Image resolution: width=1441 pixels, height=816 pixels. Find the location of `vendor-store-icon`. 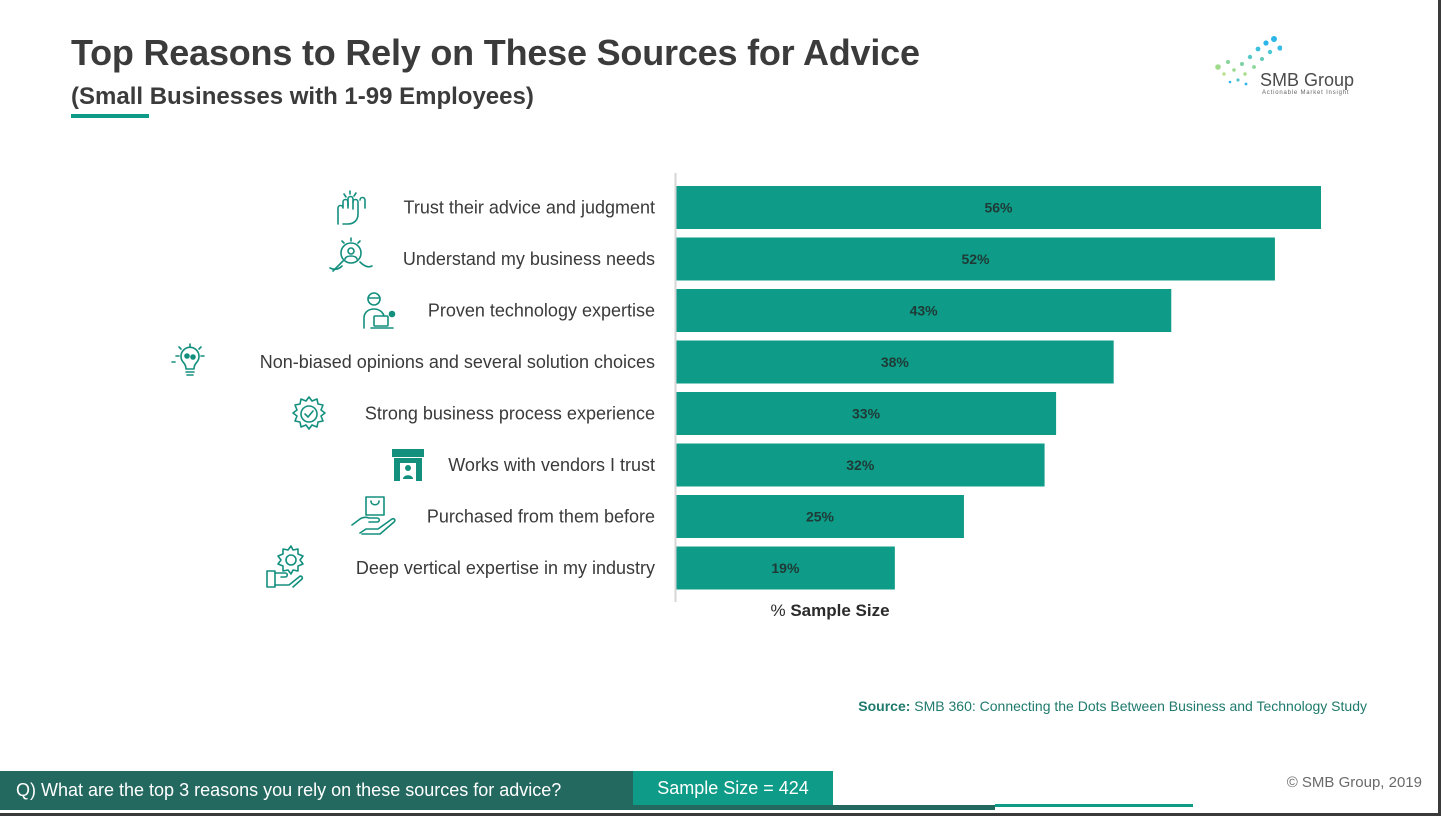

vendor-store-icon is located at coordinates (408, 465).